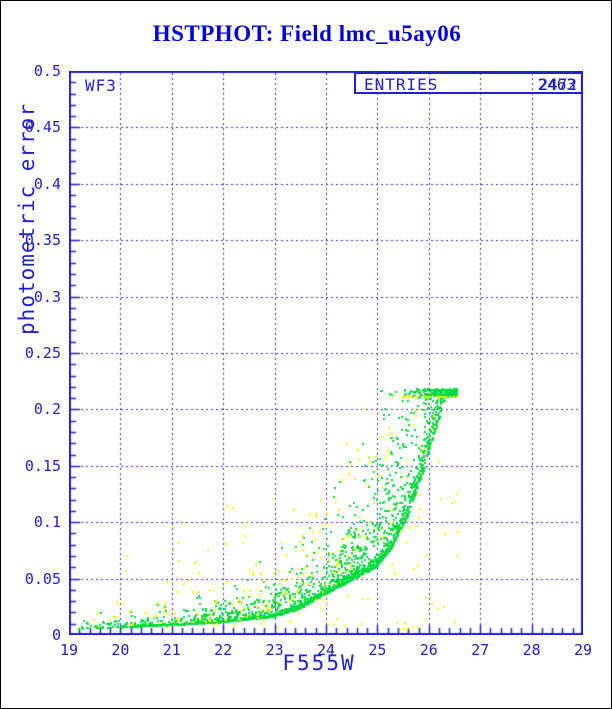  What do you see at coordinates (468, 83) in the screenshot?
I see `entries-box: ENTRIES 2463 2472` at bounding box center [468, 83].